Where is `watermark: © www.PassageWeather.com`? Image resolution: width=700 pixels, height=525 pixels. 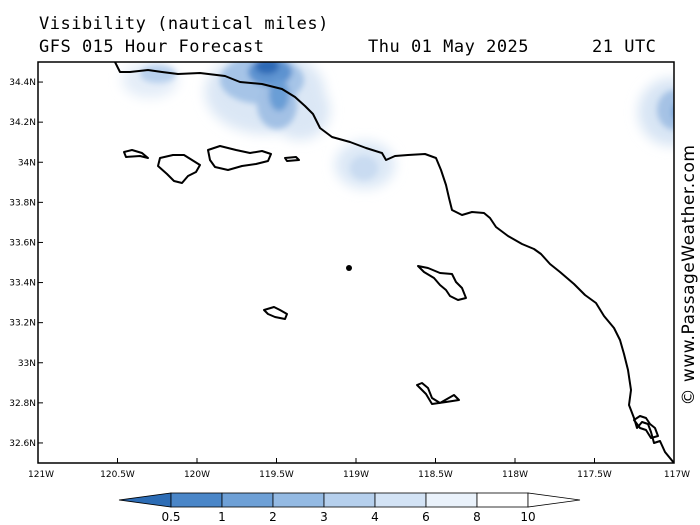
watermark: © www.PassageWeather.com is located at coordinates (689, 275).